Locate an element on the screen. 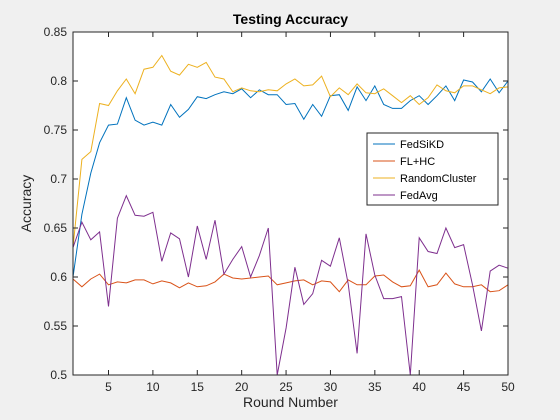 This screenshot has width=560, height=420. y-tick-label: 0.6 is located at coordinates (58, 277).